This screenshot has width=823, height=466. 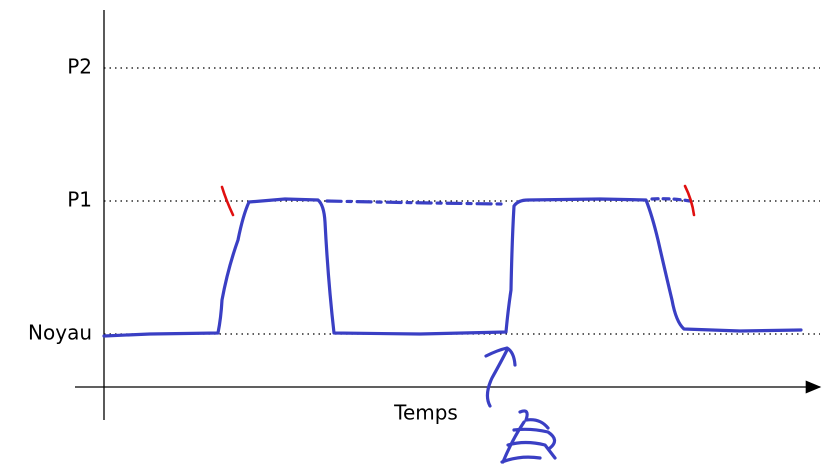 I want to click on x-axis-label: Temps, so click(x=425, y=413).